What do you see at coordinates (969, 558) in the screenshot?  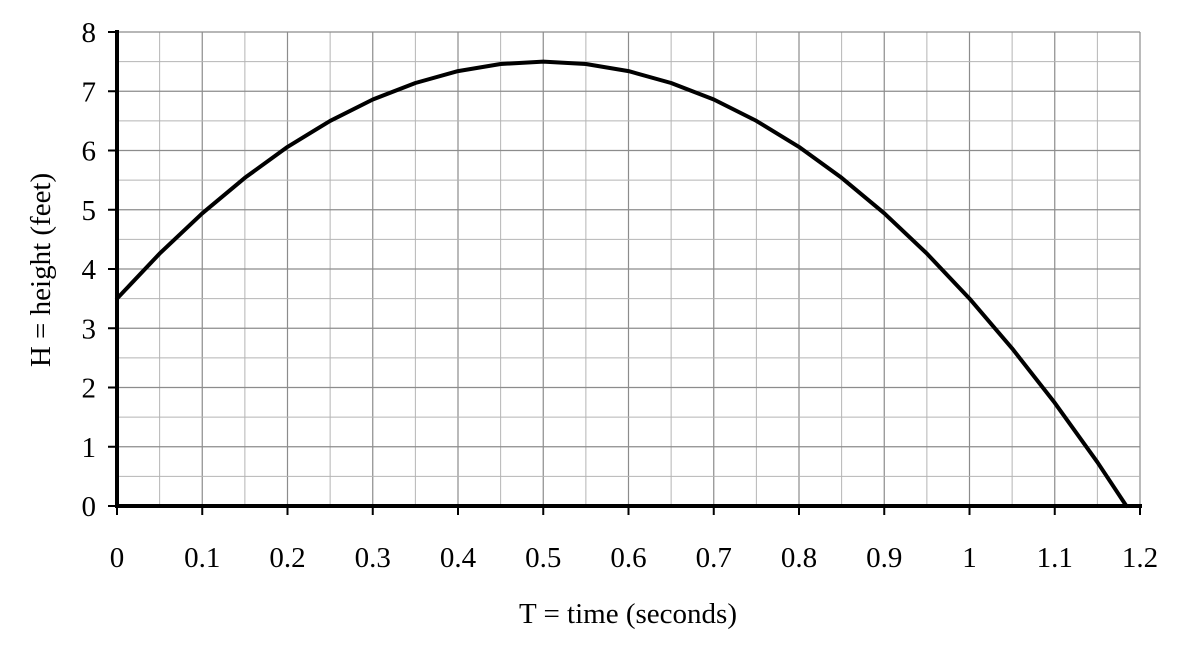 I see `x-tick-label: 1` at bounding box center [969, 558].